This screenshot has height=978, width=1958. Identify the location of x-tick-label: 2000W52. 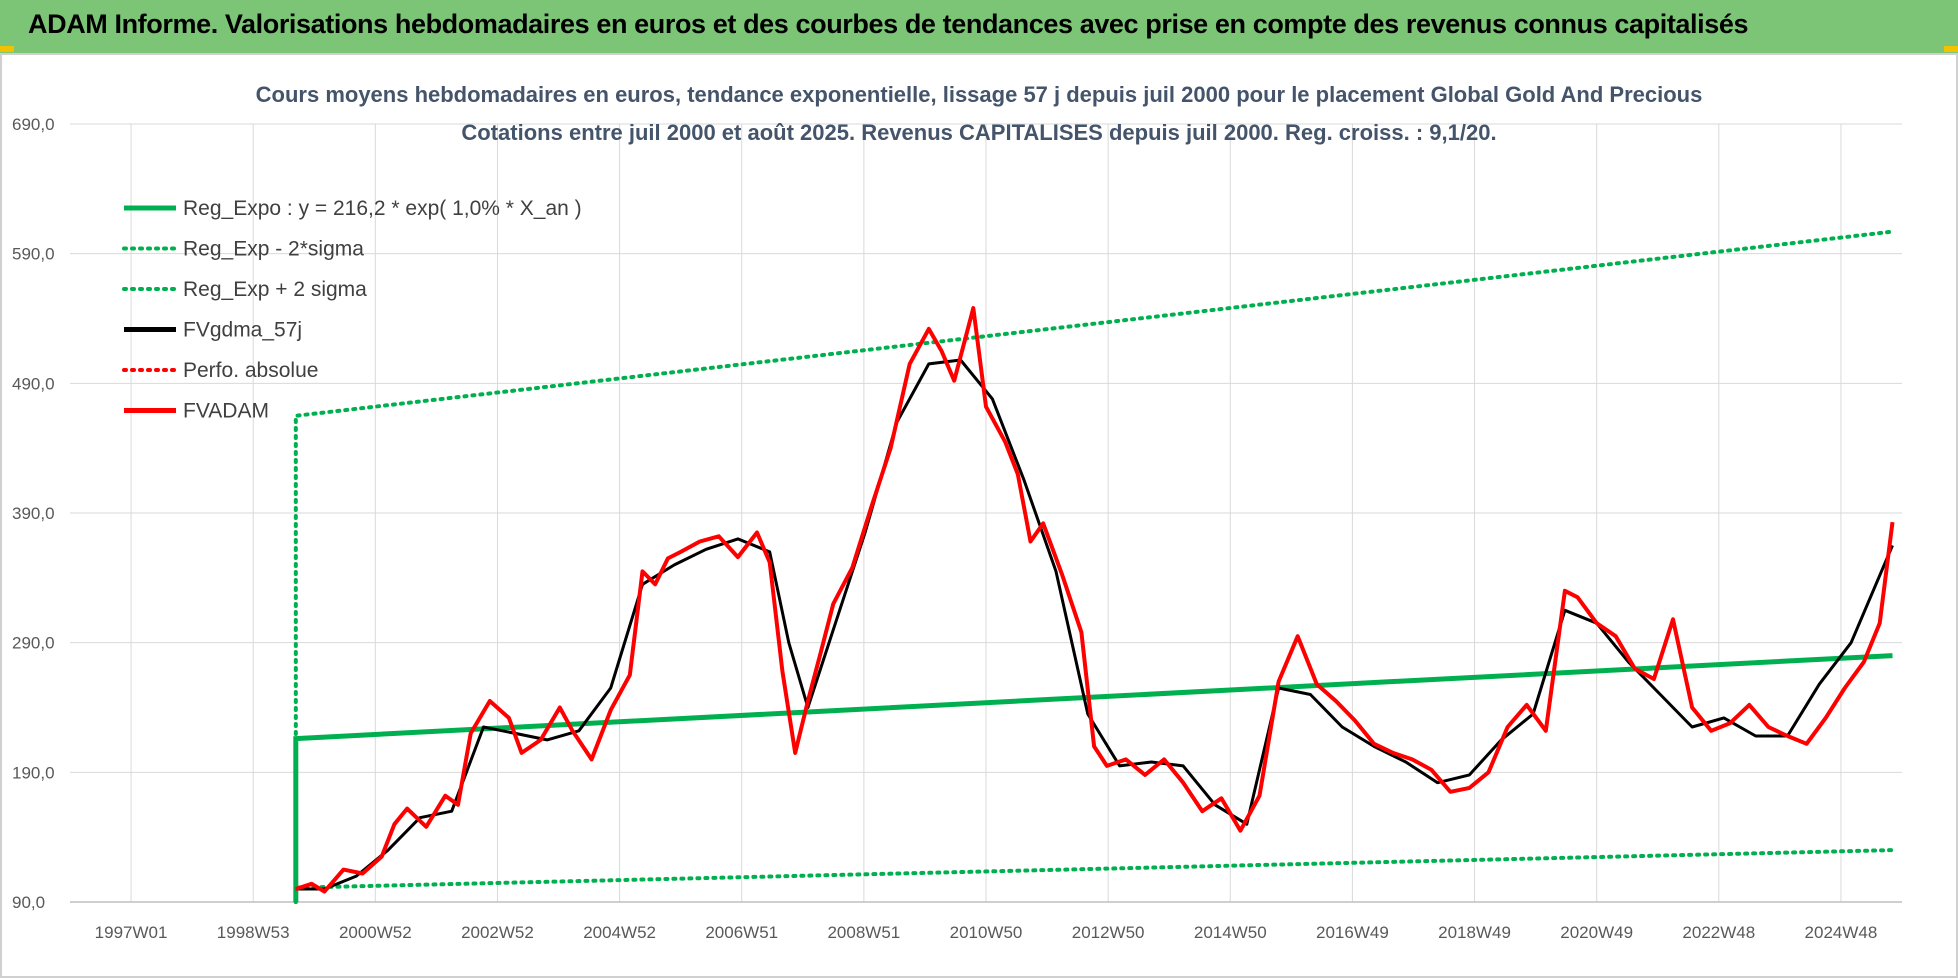
(375, 932).